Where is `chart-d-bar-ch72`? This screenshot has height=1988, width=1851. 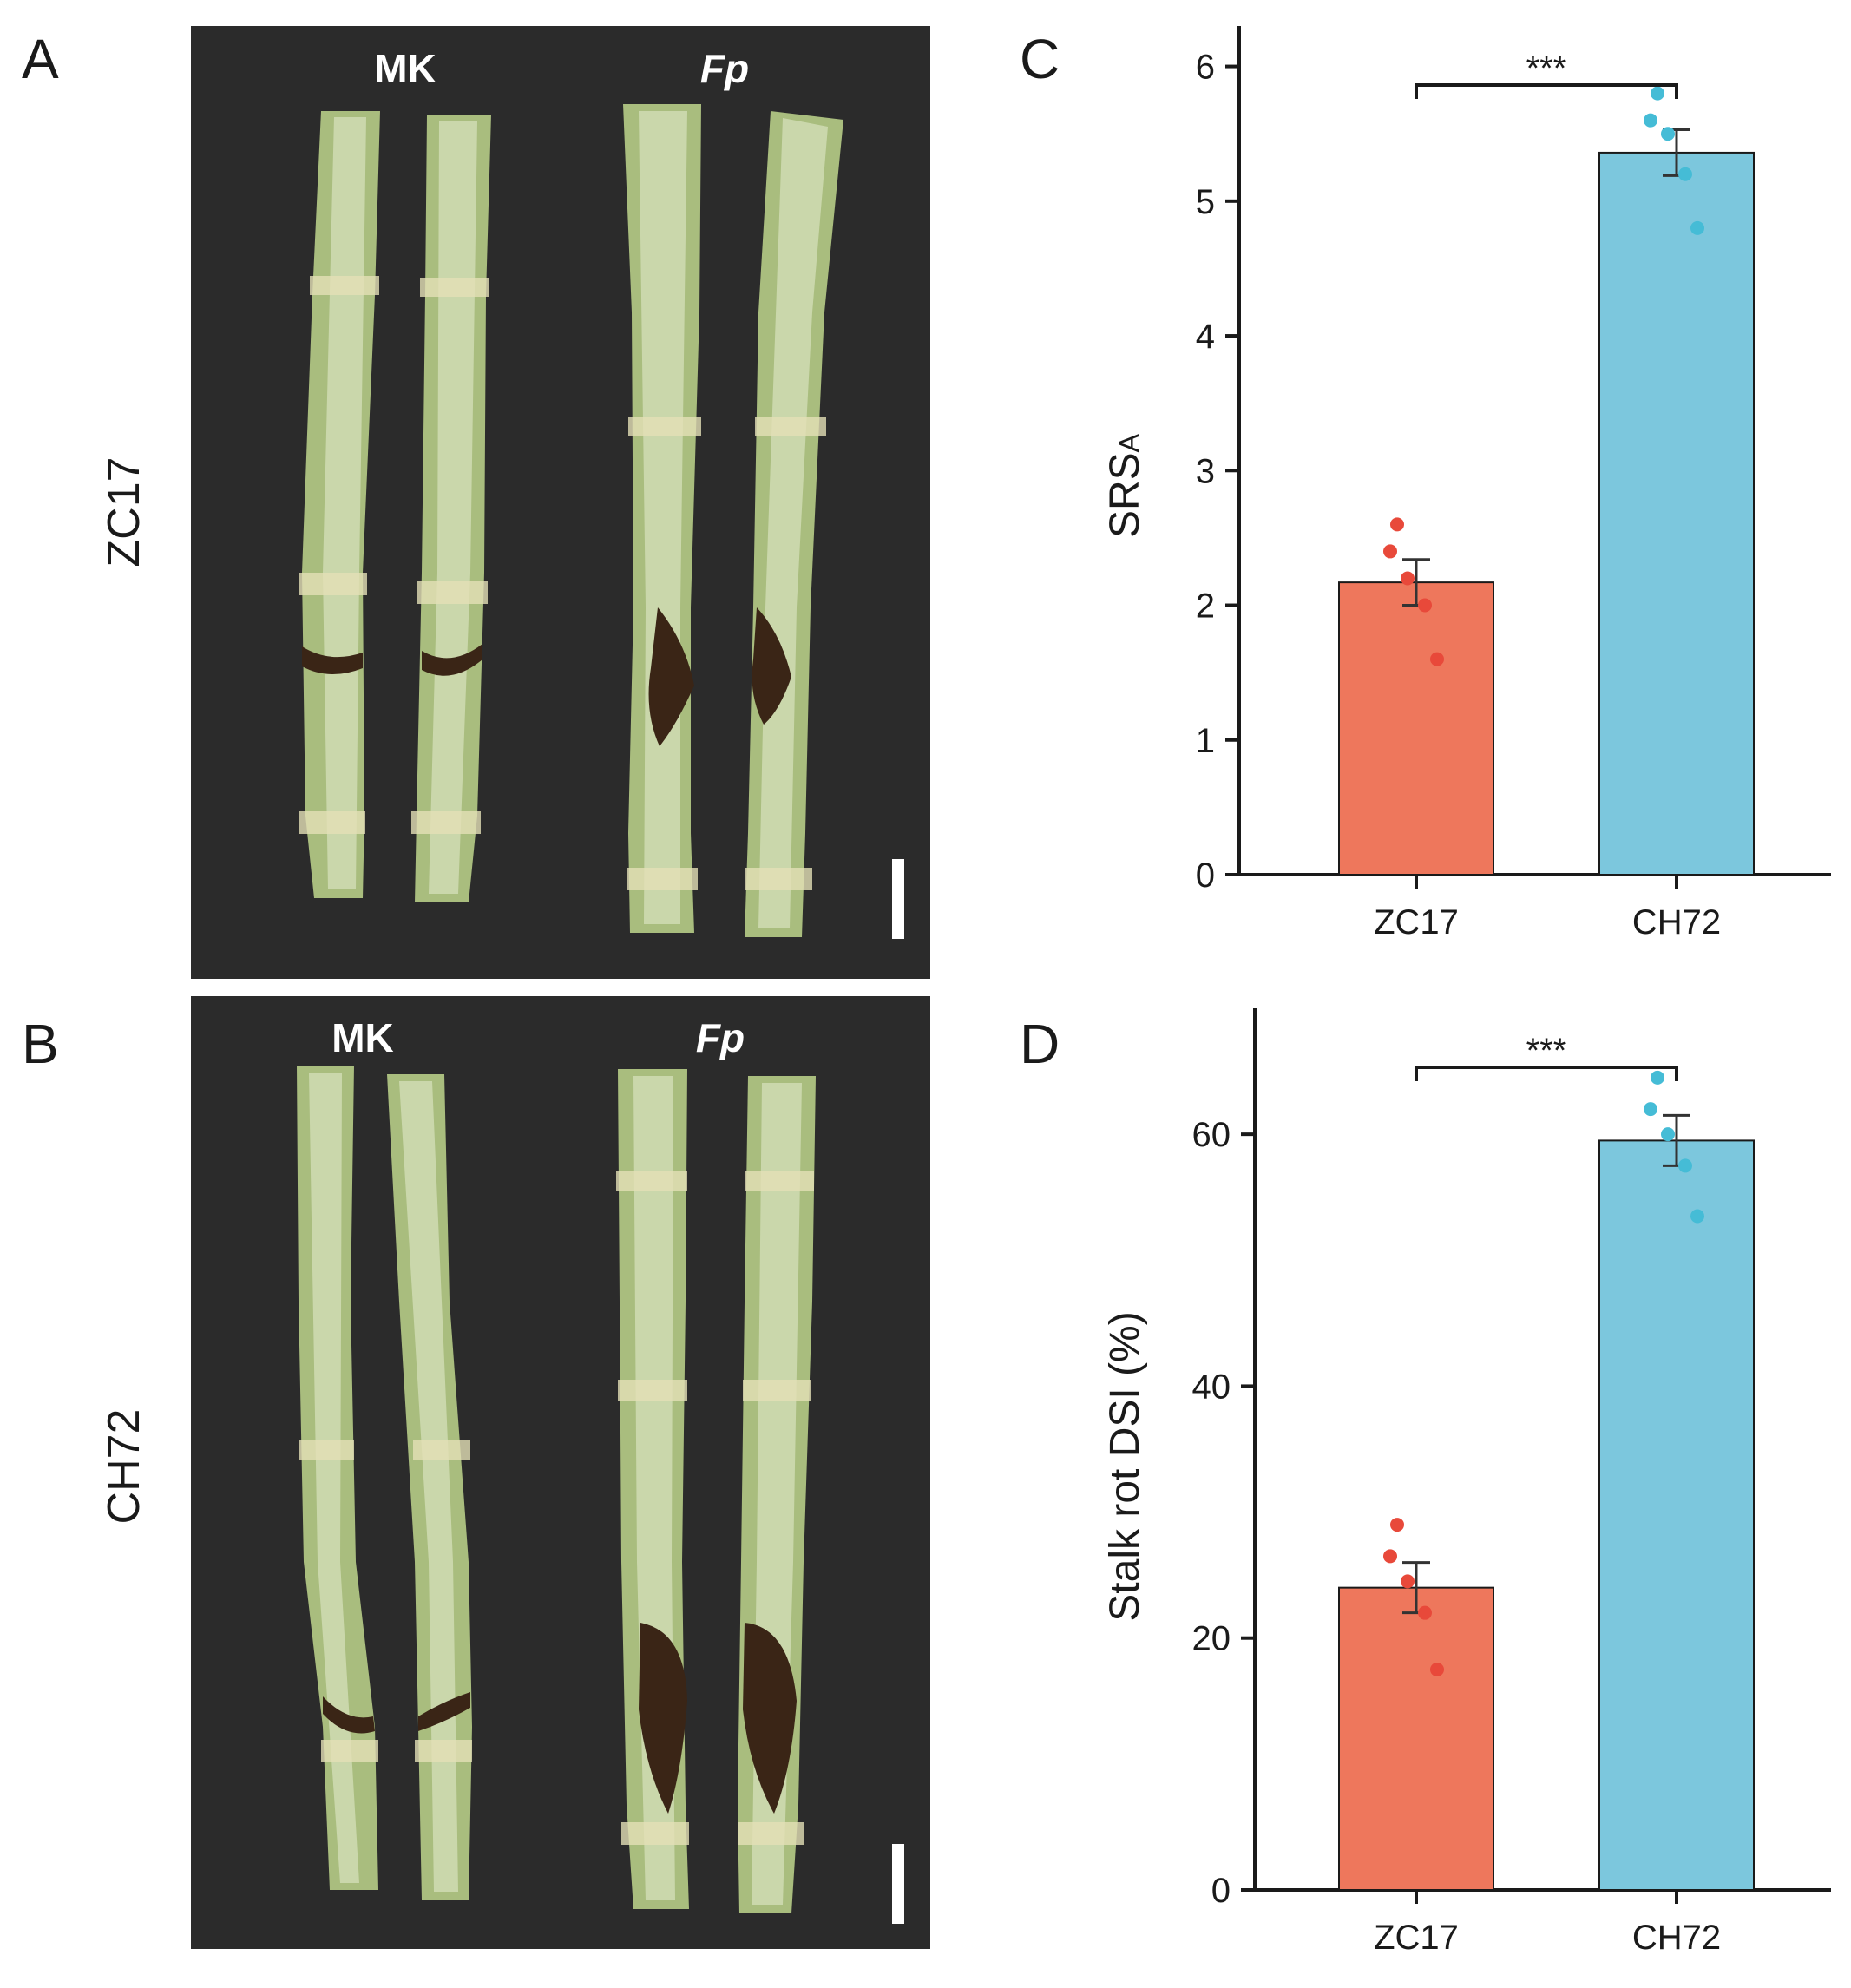
chart-d-bar-ch72 is located at coordinates (1676, 1515).